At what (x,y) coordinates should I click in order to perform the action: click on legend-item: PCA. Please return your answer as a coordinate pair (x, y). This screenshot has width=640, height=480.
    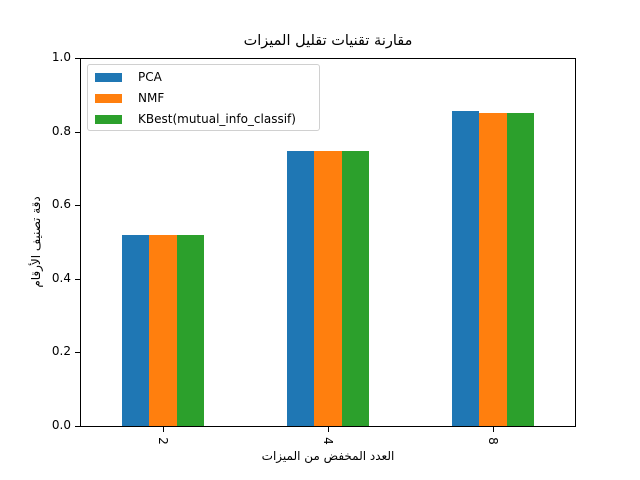
    Looking at the image, I should click on (128, 77).